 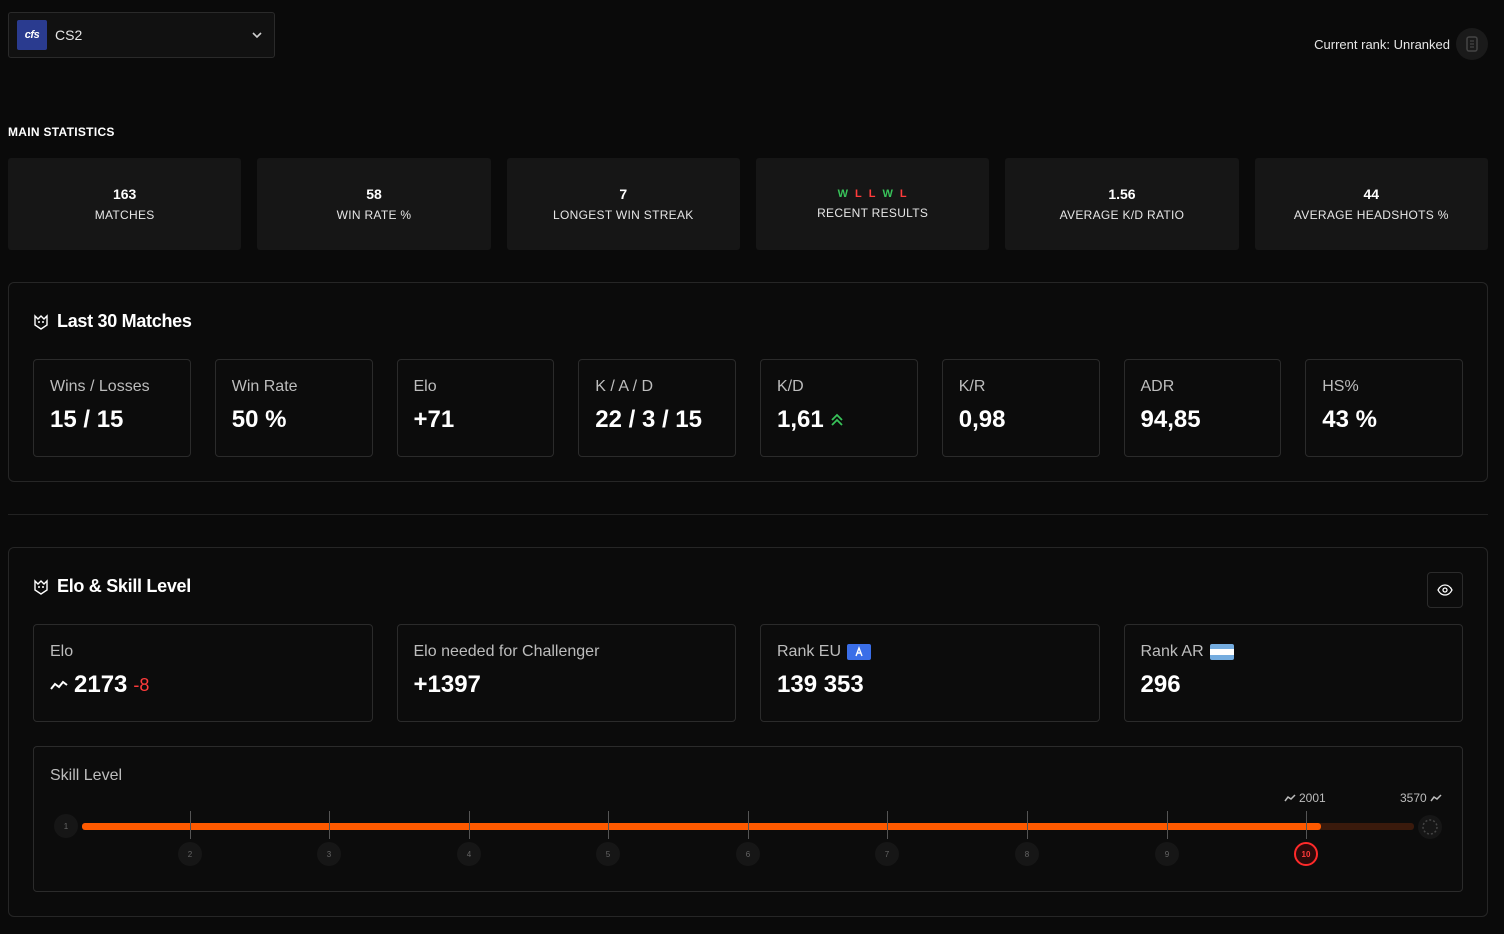 I want to click on metric-adr: ADR 94,85, so click(x=1202, y=408).